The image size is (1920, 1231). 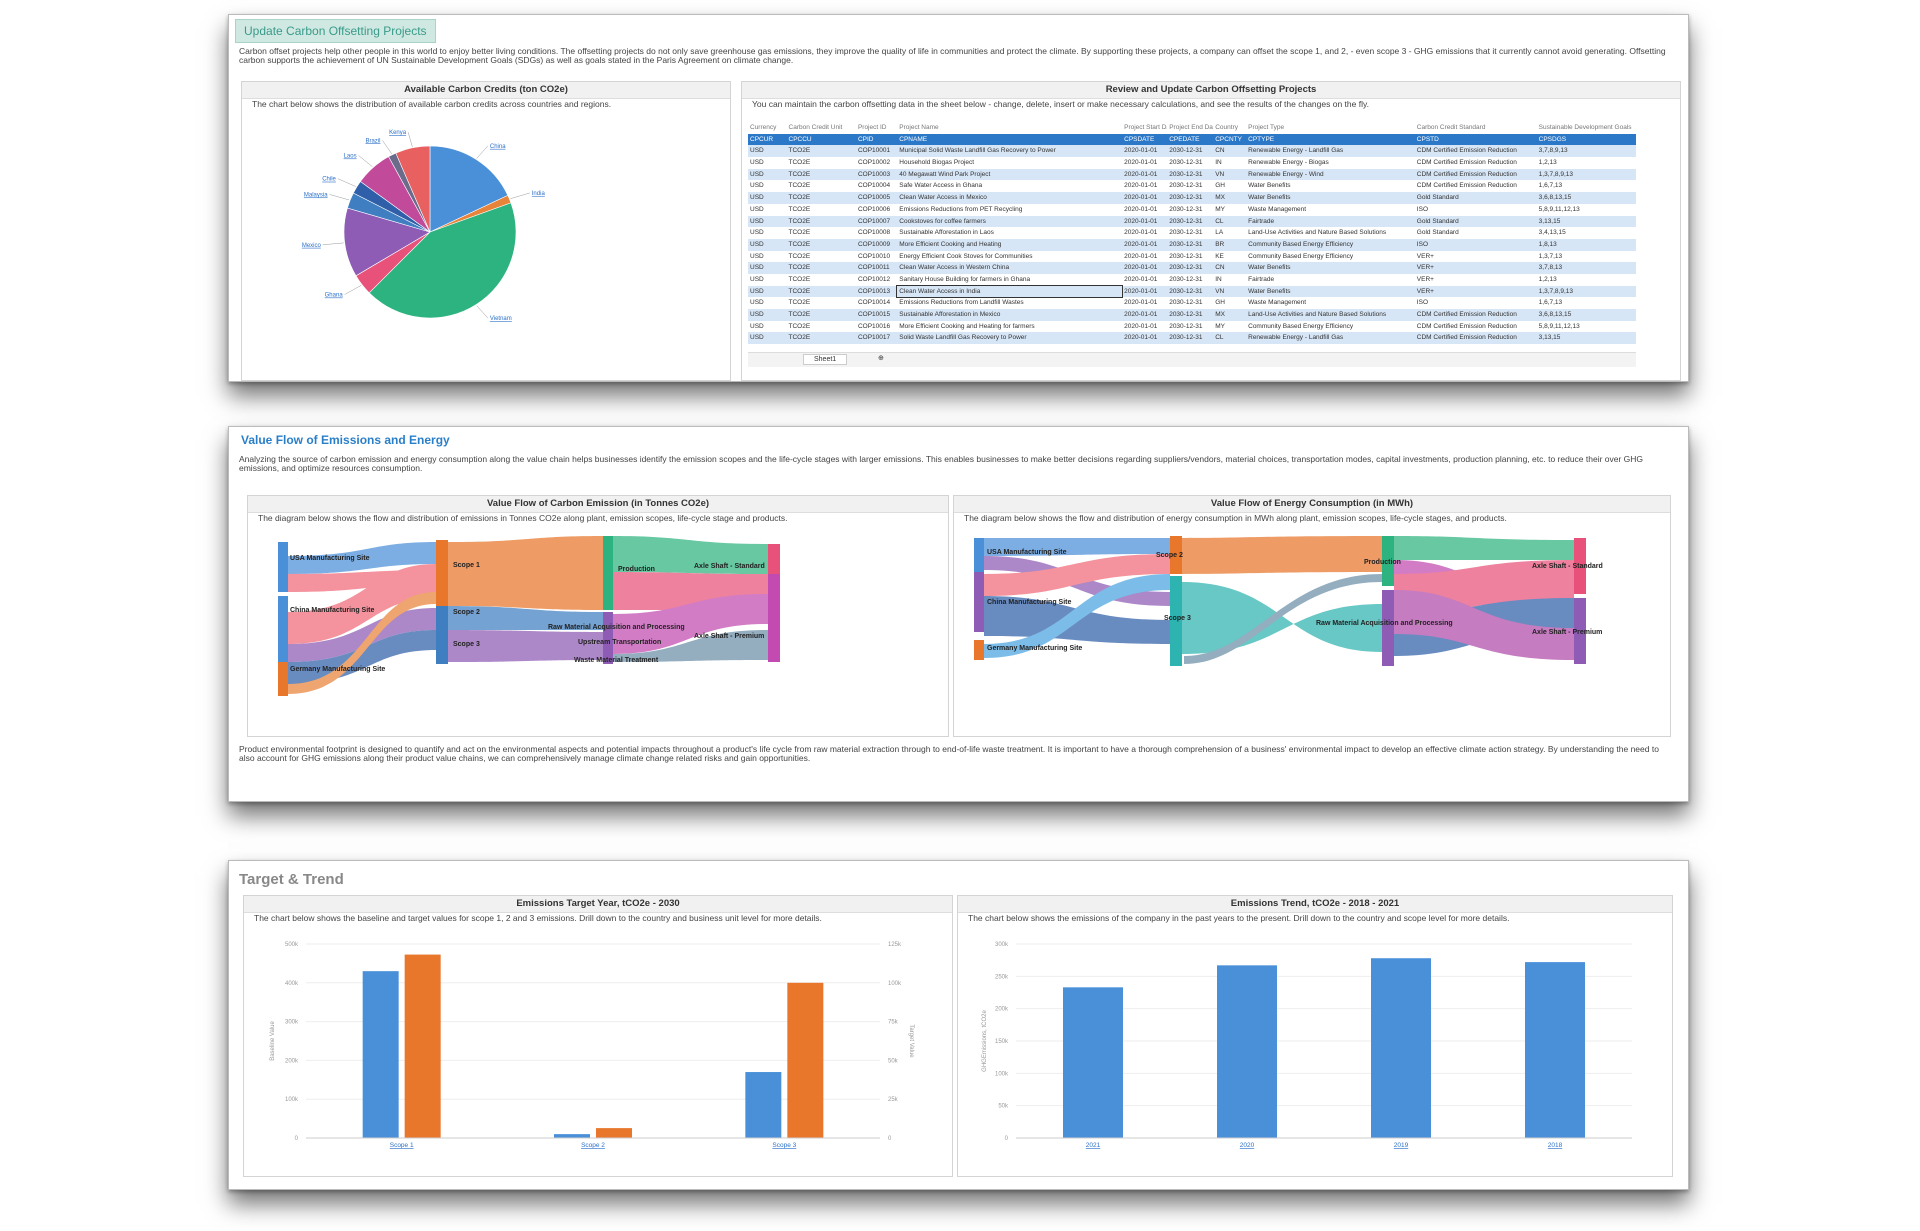 I want to click on pie-label-chile: Chile, so click(x=329, y=180).